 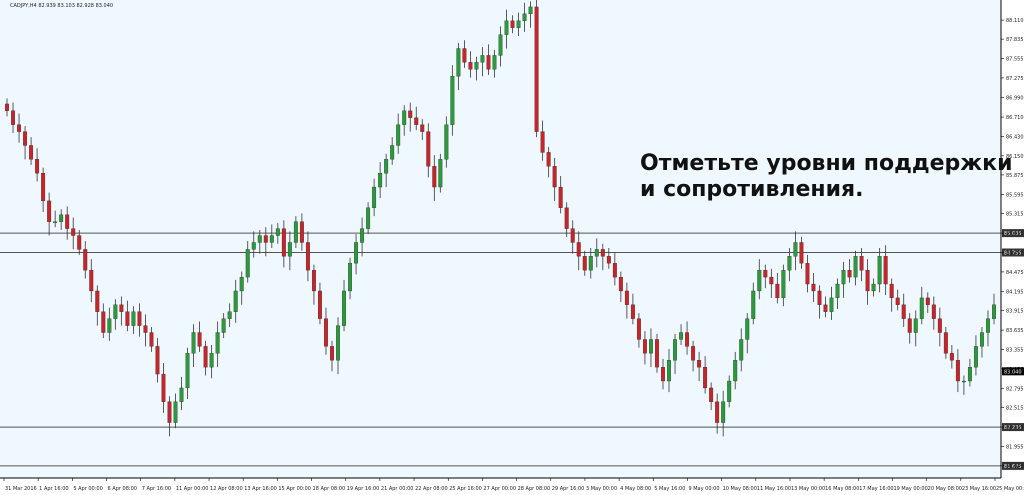 I want to click on level-label-box, so click(x=1013, y=252).